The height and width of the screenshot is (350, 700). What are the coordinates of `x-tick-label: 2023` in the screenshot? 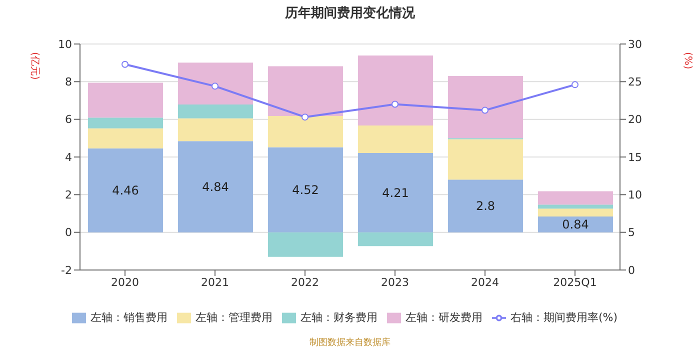 It's located at (395, 282).